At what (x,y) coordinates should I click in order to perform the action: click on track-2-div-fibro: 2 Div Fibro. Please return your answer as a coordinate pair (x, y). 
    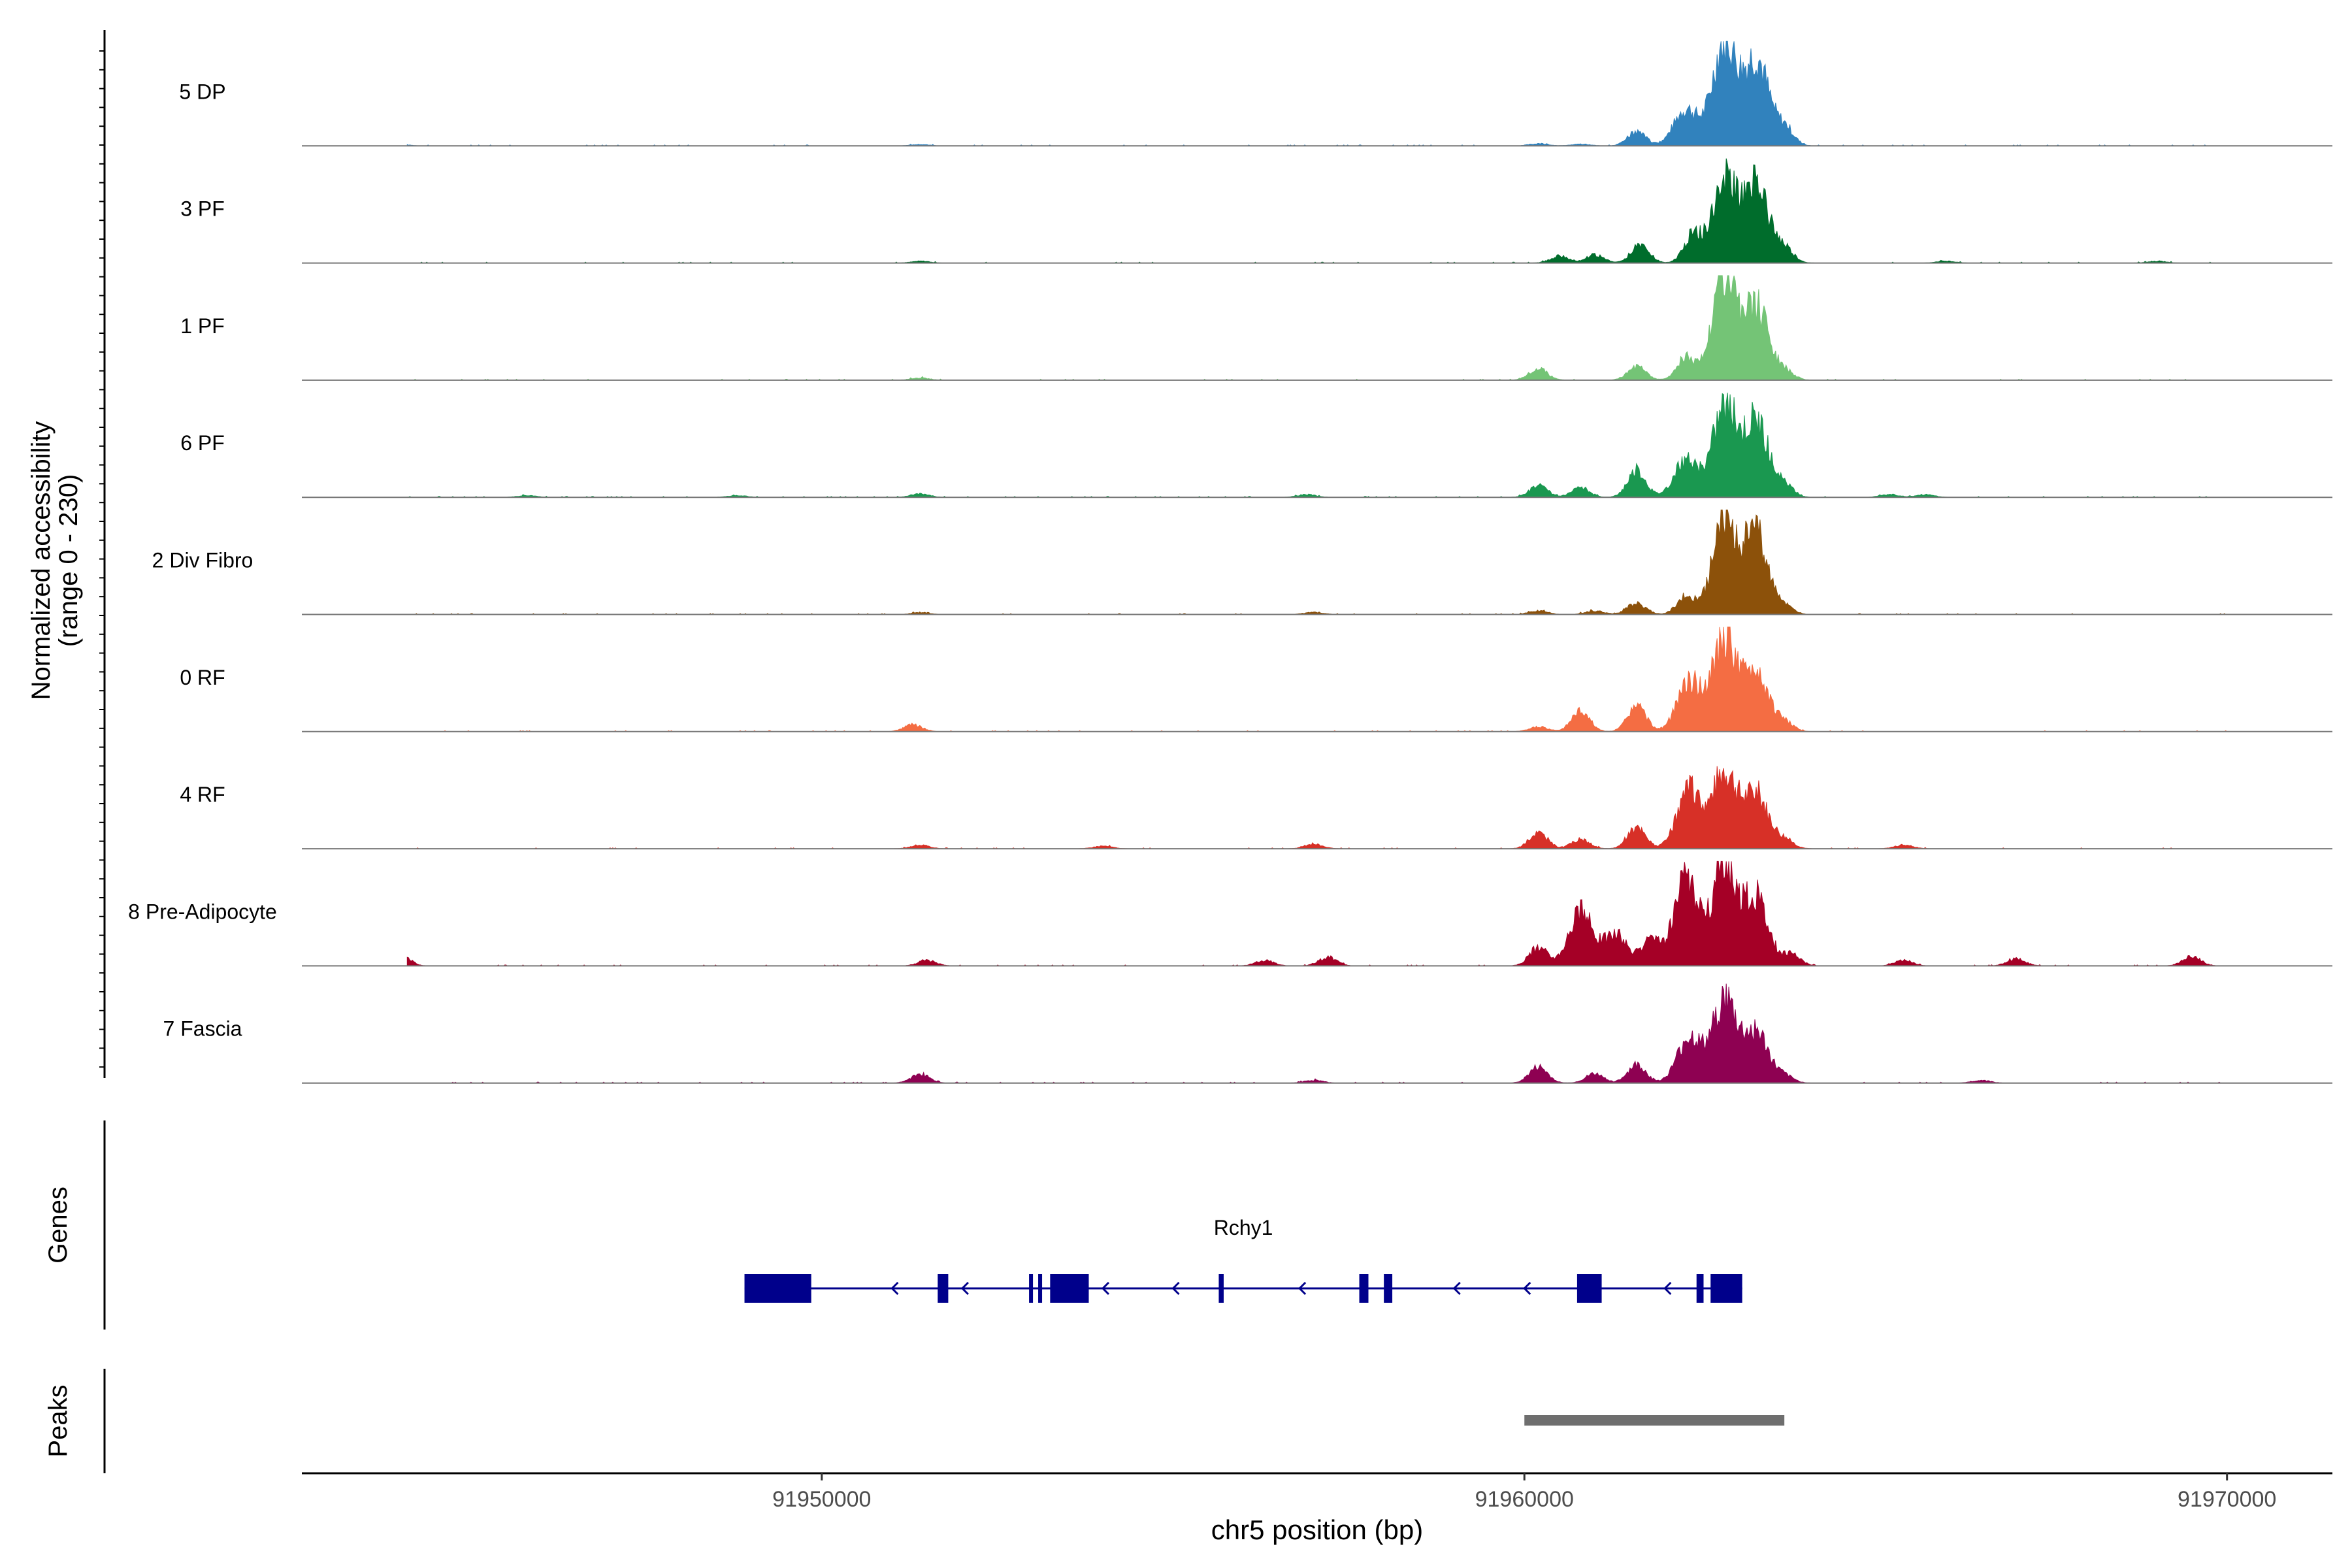
    Looking at the image, I should click on (1242, 562).